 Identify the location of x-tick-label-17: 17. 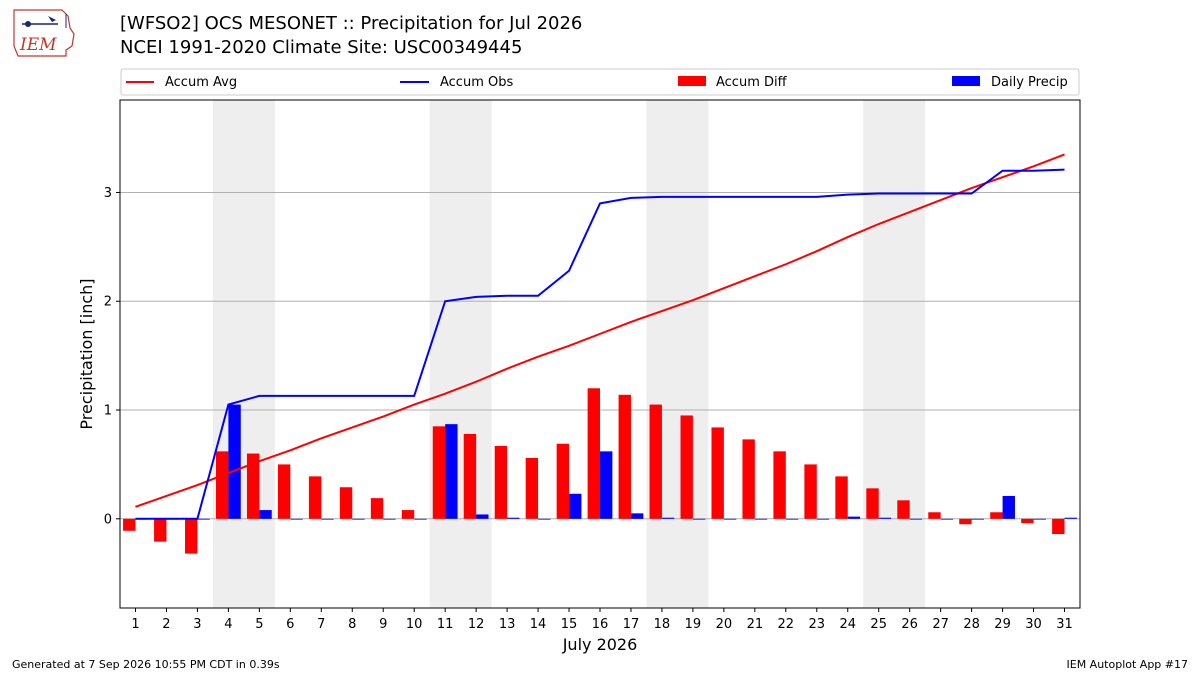
(631, 624).